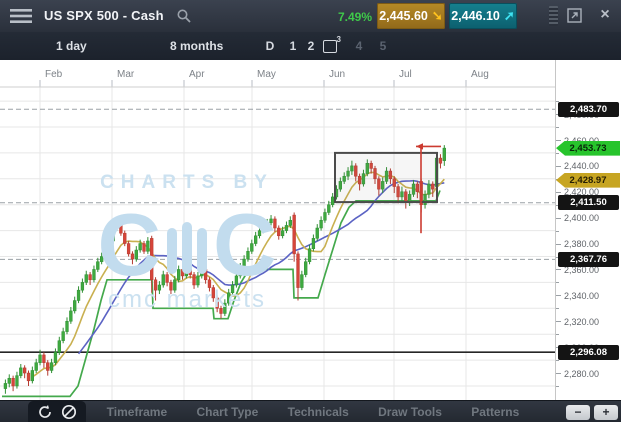  Describe the element at coordinates (588, 148) in the screenshot. I see `price-badge-green: 2,453.73` at that location.